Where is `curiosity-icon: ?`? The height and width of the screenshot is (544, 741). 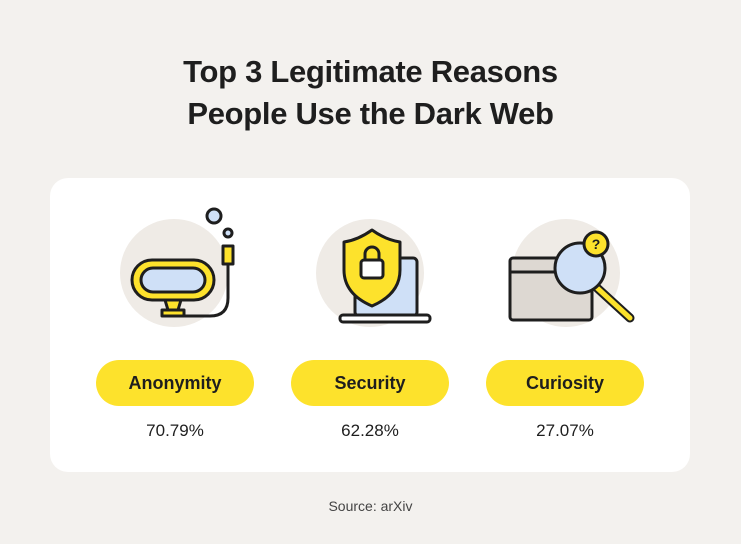
curiosity-icon: ? is located at coordinates (571, 273).